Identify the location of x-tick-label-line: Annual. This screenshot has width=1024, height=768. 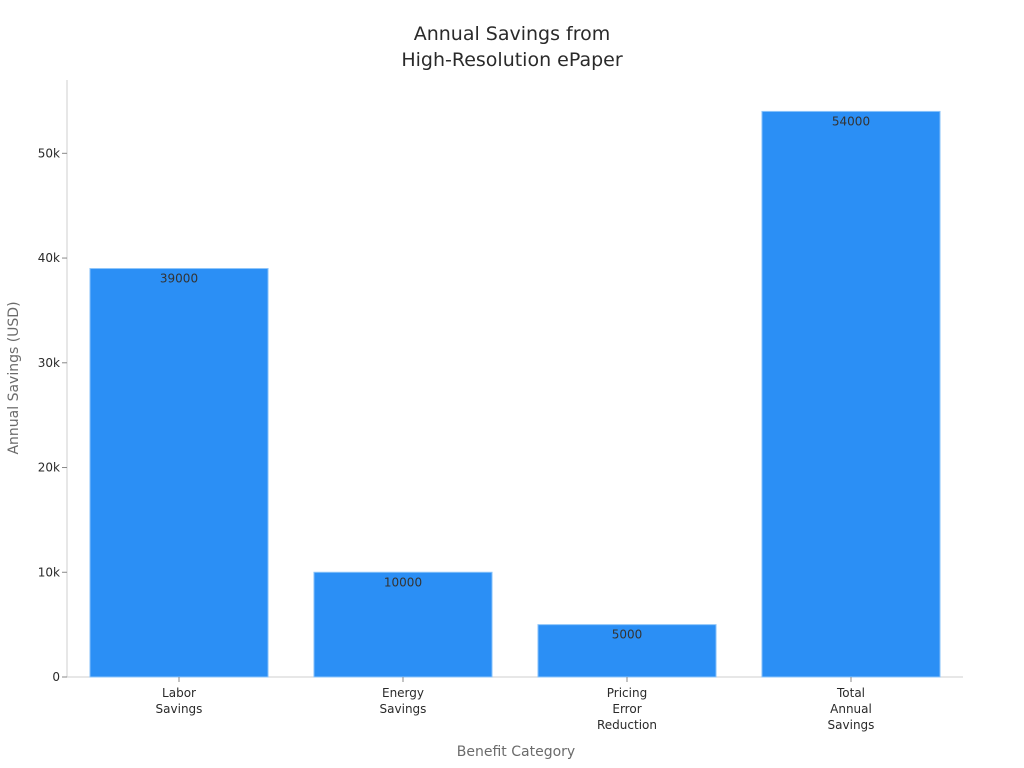
(851, 709).